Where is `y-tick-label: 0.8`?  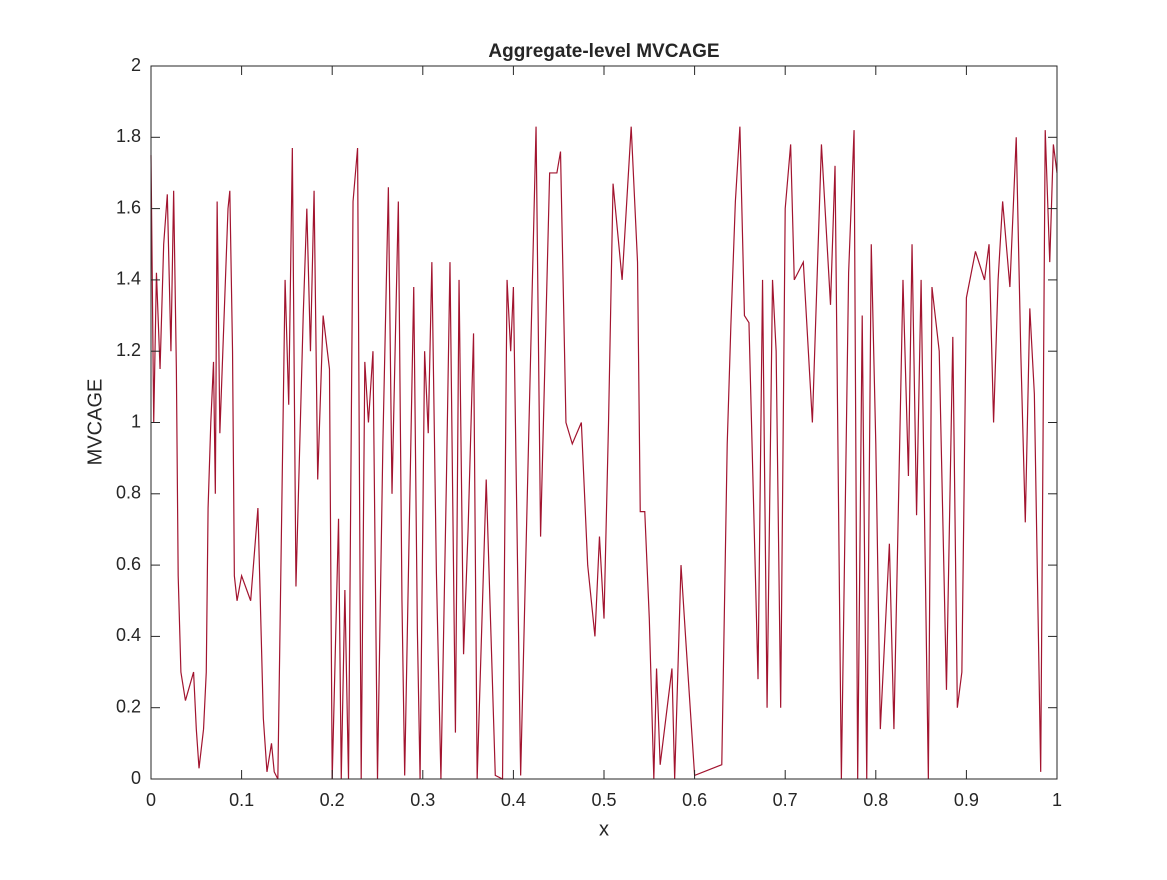
y-tick-label: 0.8 is located at coordinates (128, 493).